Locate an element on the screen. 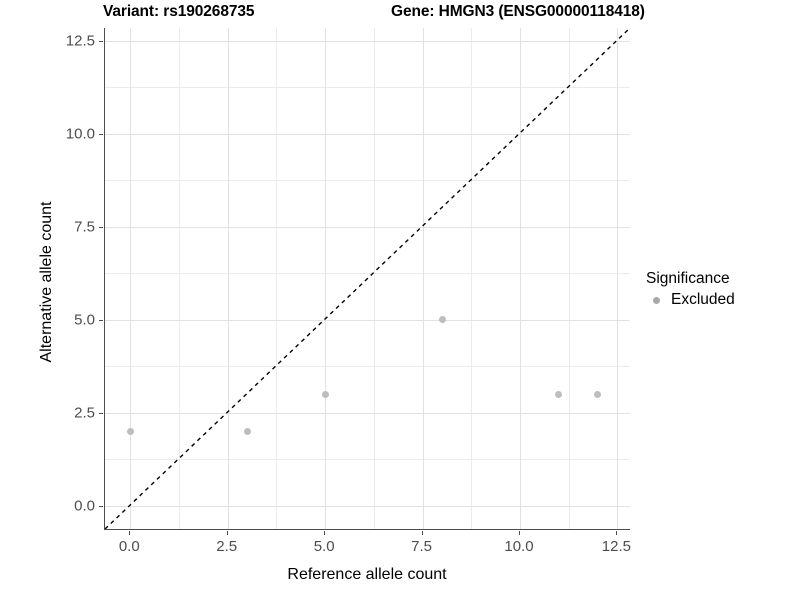 The width and height of the screenshot is (800, 600). legend-point-icon is located at coordinates (656, 300).